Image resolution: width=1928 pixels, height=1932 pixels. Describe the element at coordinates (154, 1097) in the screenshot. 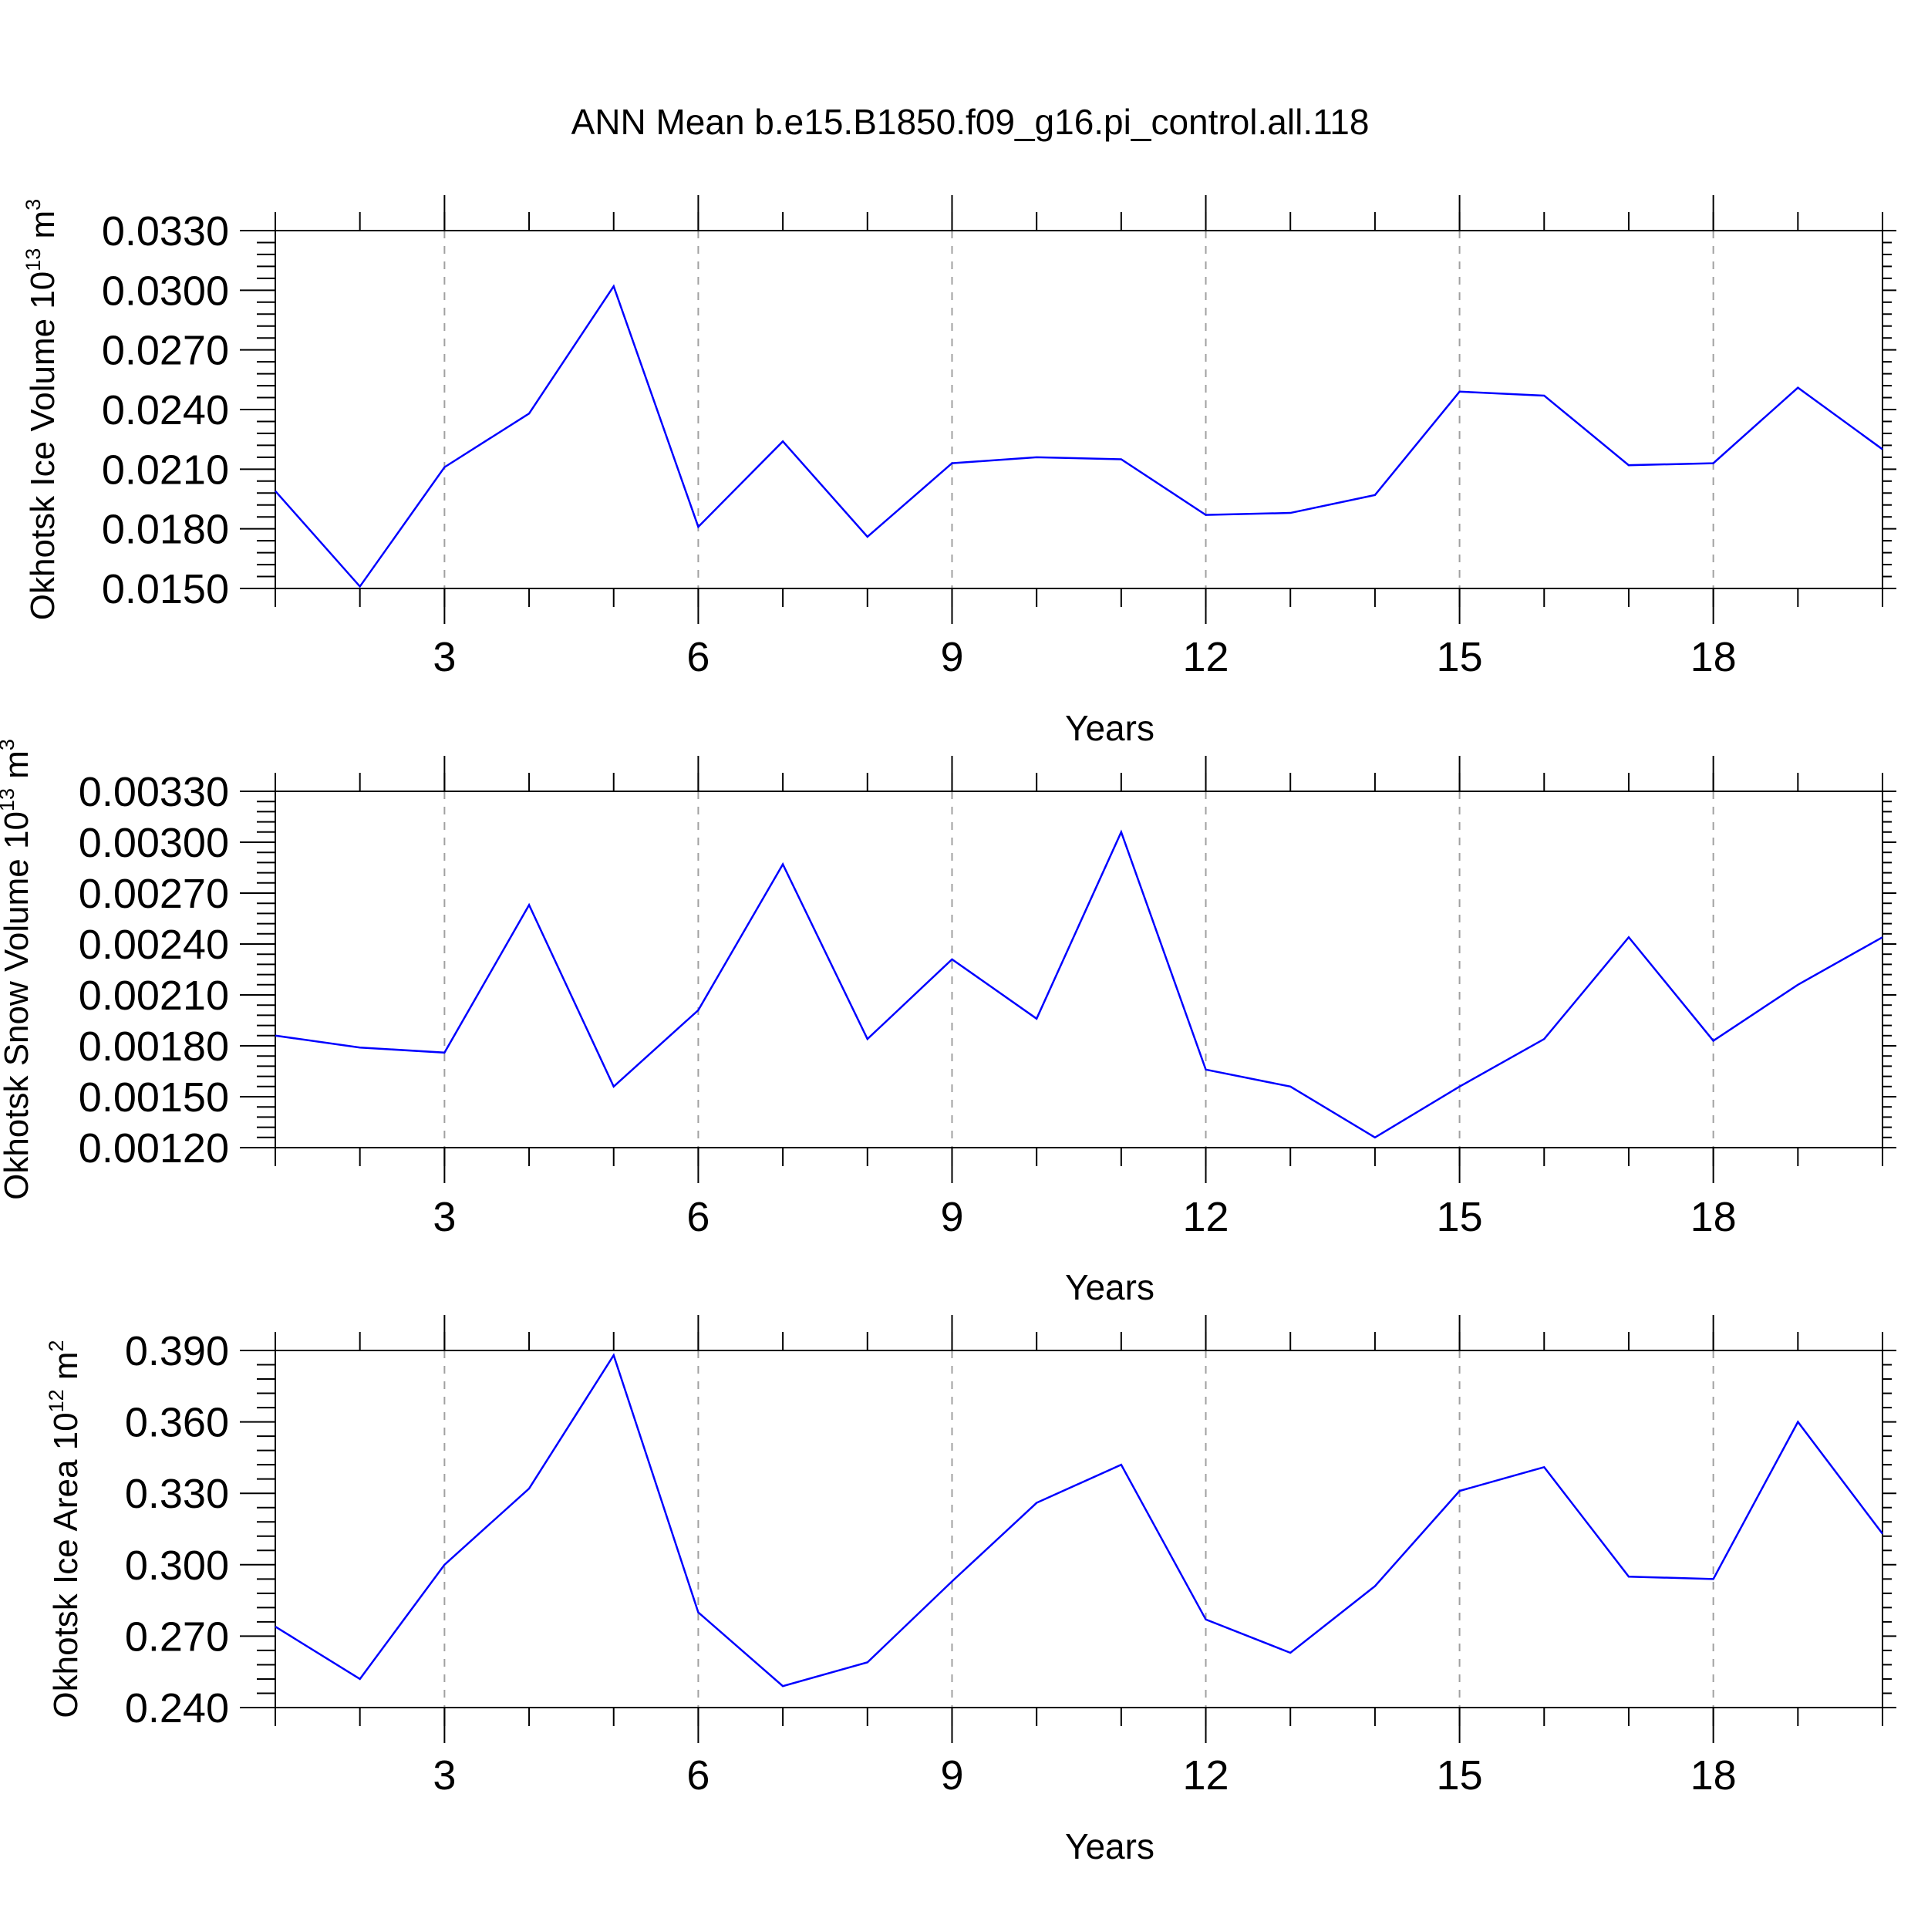

I see `y-tick-label: 0.00150` at that location.